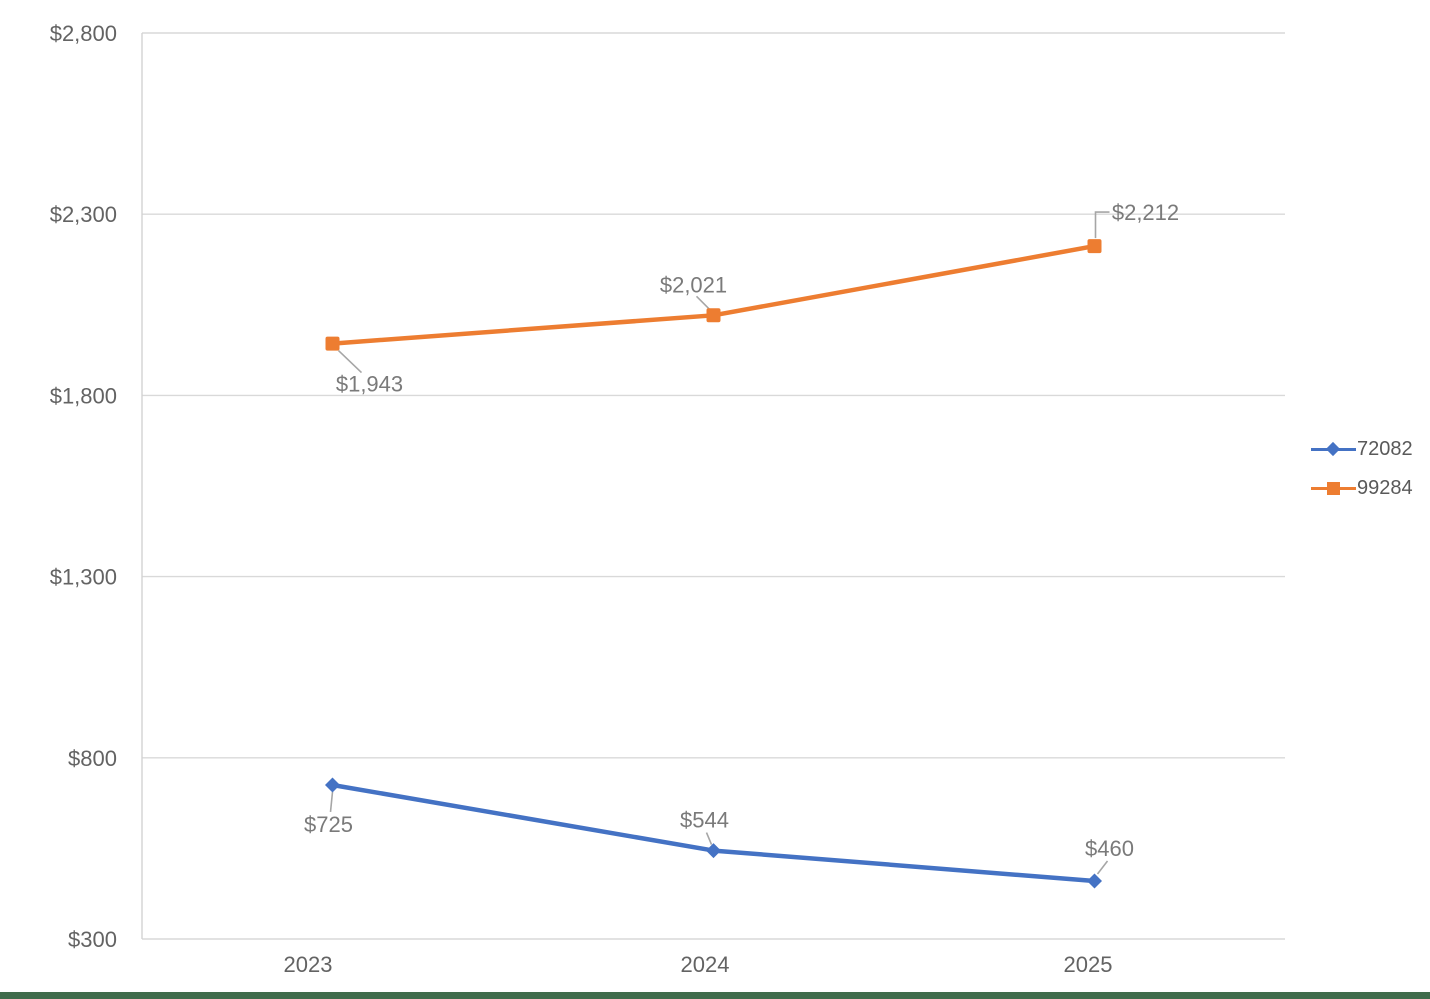 The height and width of the screenshot is (999, 1430). What do you see at coordinates (1385, 487) in the screenshot?
I see `legend-label-99284: 99284` at bounding box center [1385, 487].